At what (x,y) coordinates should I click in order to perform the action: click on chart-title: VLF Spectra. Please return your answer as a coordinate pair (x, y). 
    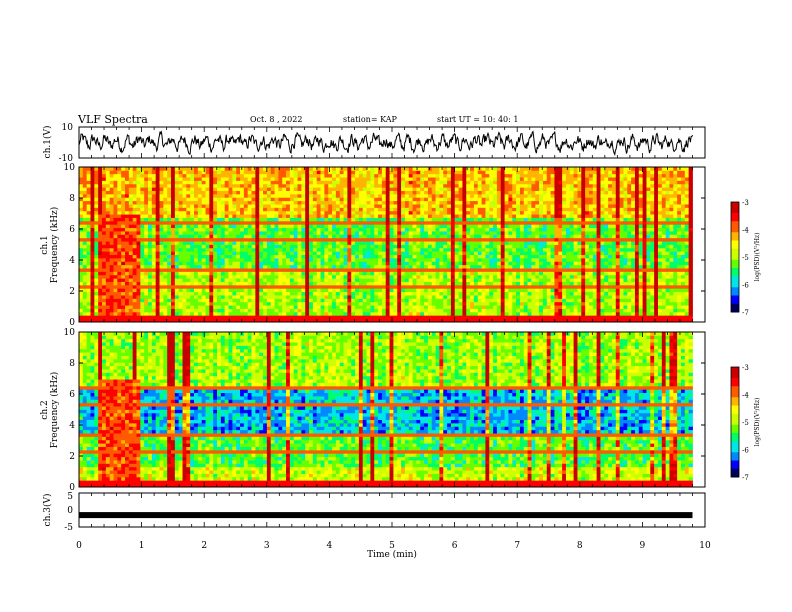
    Looking at the image, I should click on (113, 119).